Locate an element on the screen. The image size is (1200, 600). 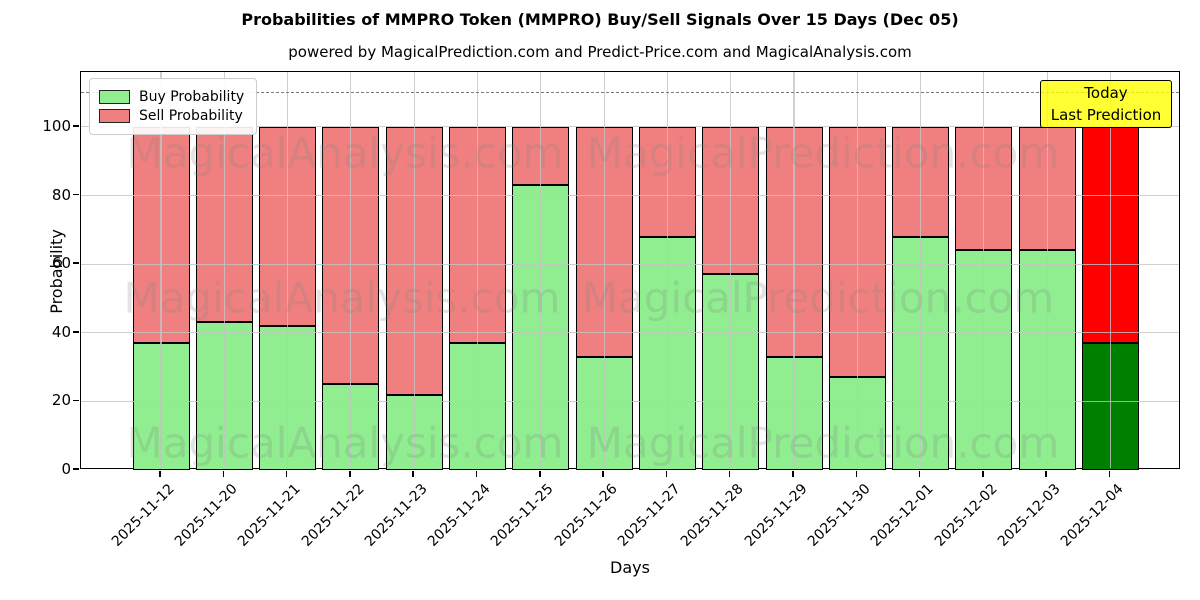
y-tick-label: 80 is located at coordinates (61, 194).